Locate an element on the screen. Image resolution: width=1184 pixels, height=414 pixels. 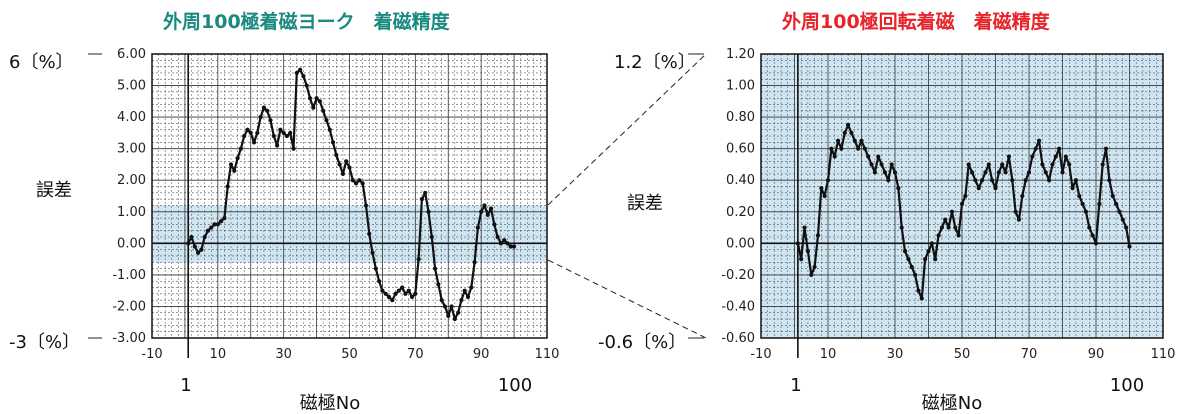
right-chart-title: 外周100極回転着磁 着磁精度 is located at coordinates (916, 21).